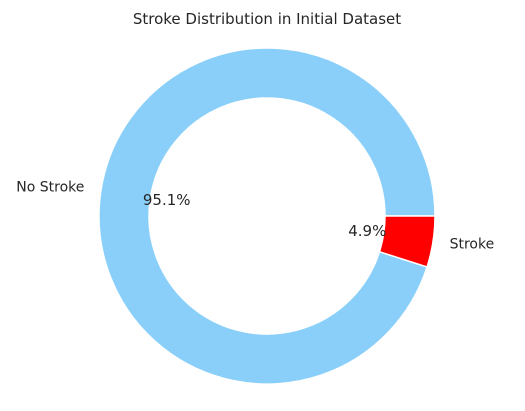 Image resolution: width=525 pixels, height=411 pixels. Describe the element at coordinates (267, 19) in the screenshot. I see `chart-title: Stroke Distribution in Initial Dataset` at that location.